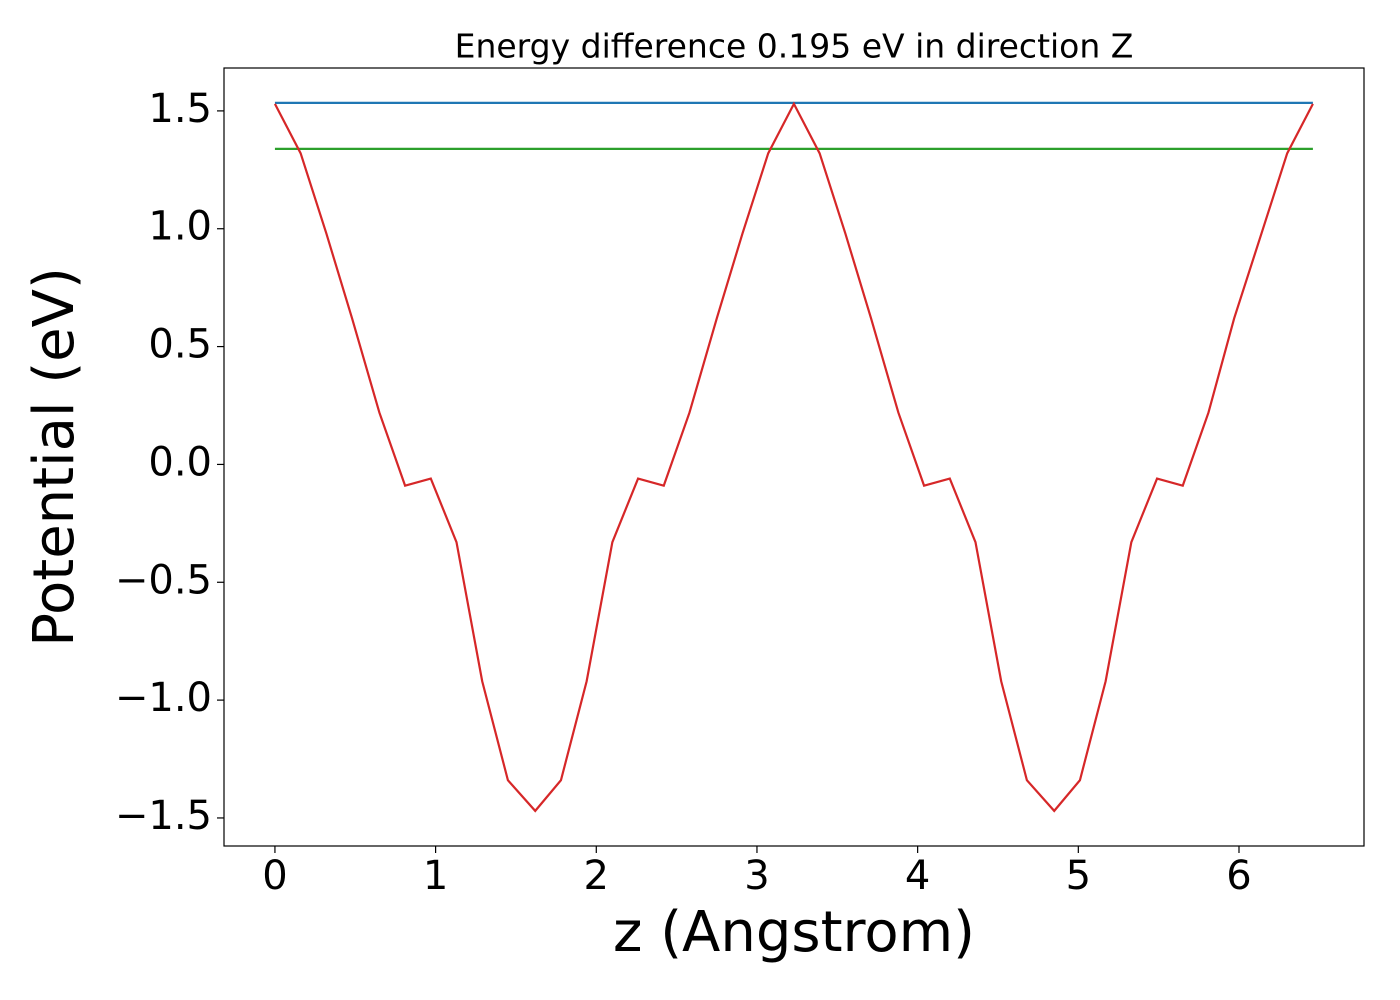 Image resolution: width=1400 pixels, height=1000 pixels. I want to click on x-tick-label: 4, so click(917, 876).